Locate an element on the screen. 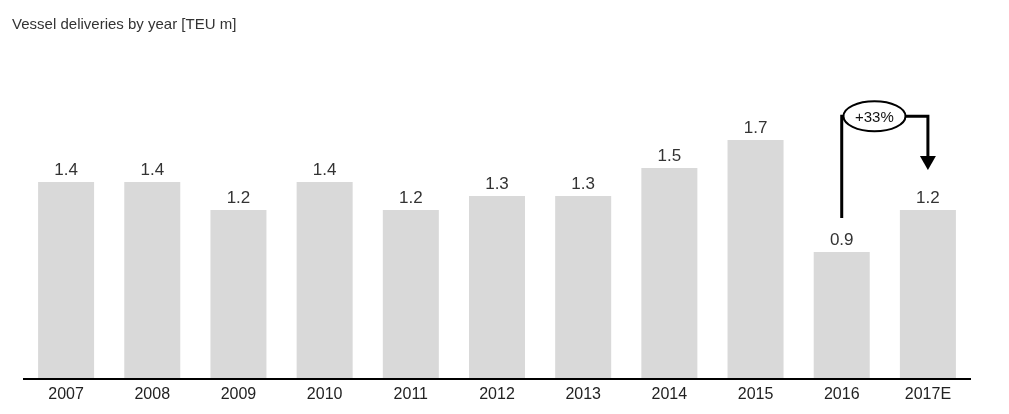 Image resolution: width=1009 pixels, height=414 pixels. x-tick-label: 2010 is located at coordinates (324, 394).